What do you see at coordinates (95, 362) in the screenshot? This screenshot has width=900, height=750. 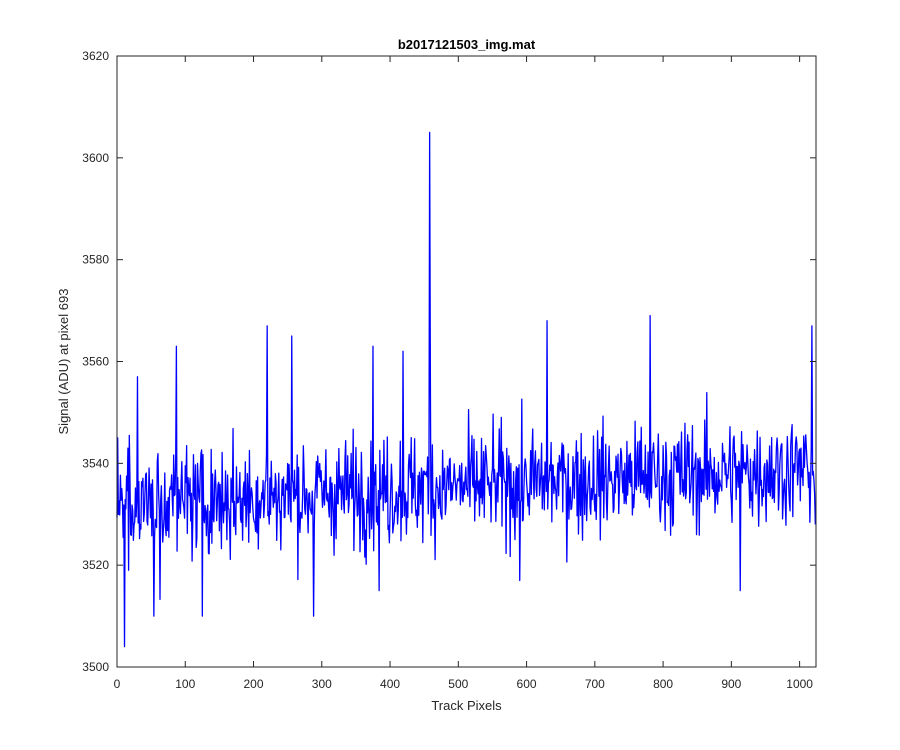 I see `y-tick-label: 3560` at bounding box center [95, 362].